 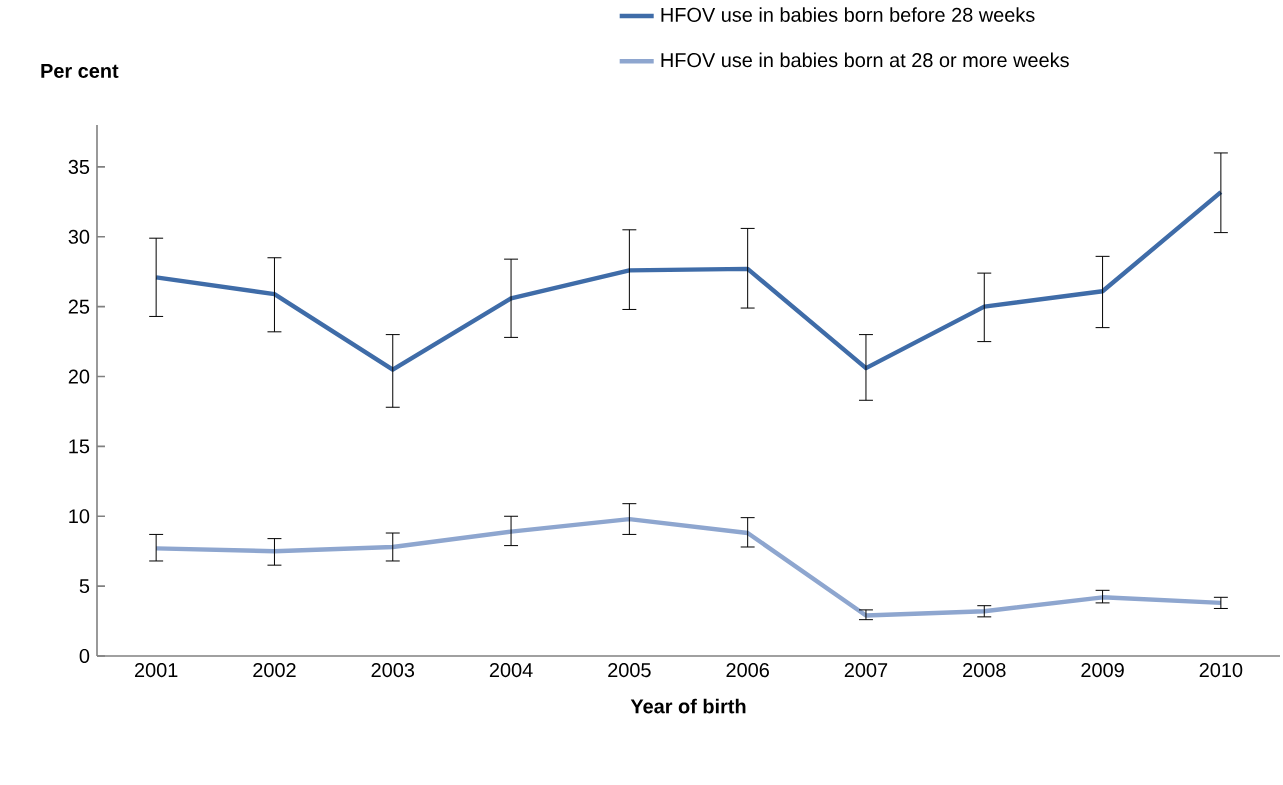 I want to click on x-tick-label: 2008, so click(x=984, y=670).